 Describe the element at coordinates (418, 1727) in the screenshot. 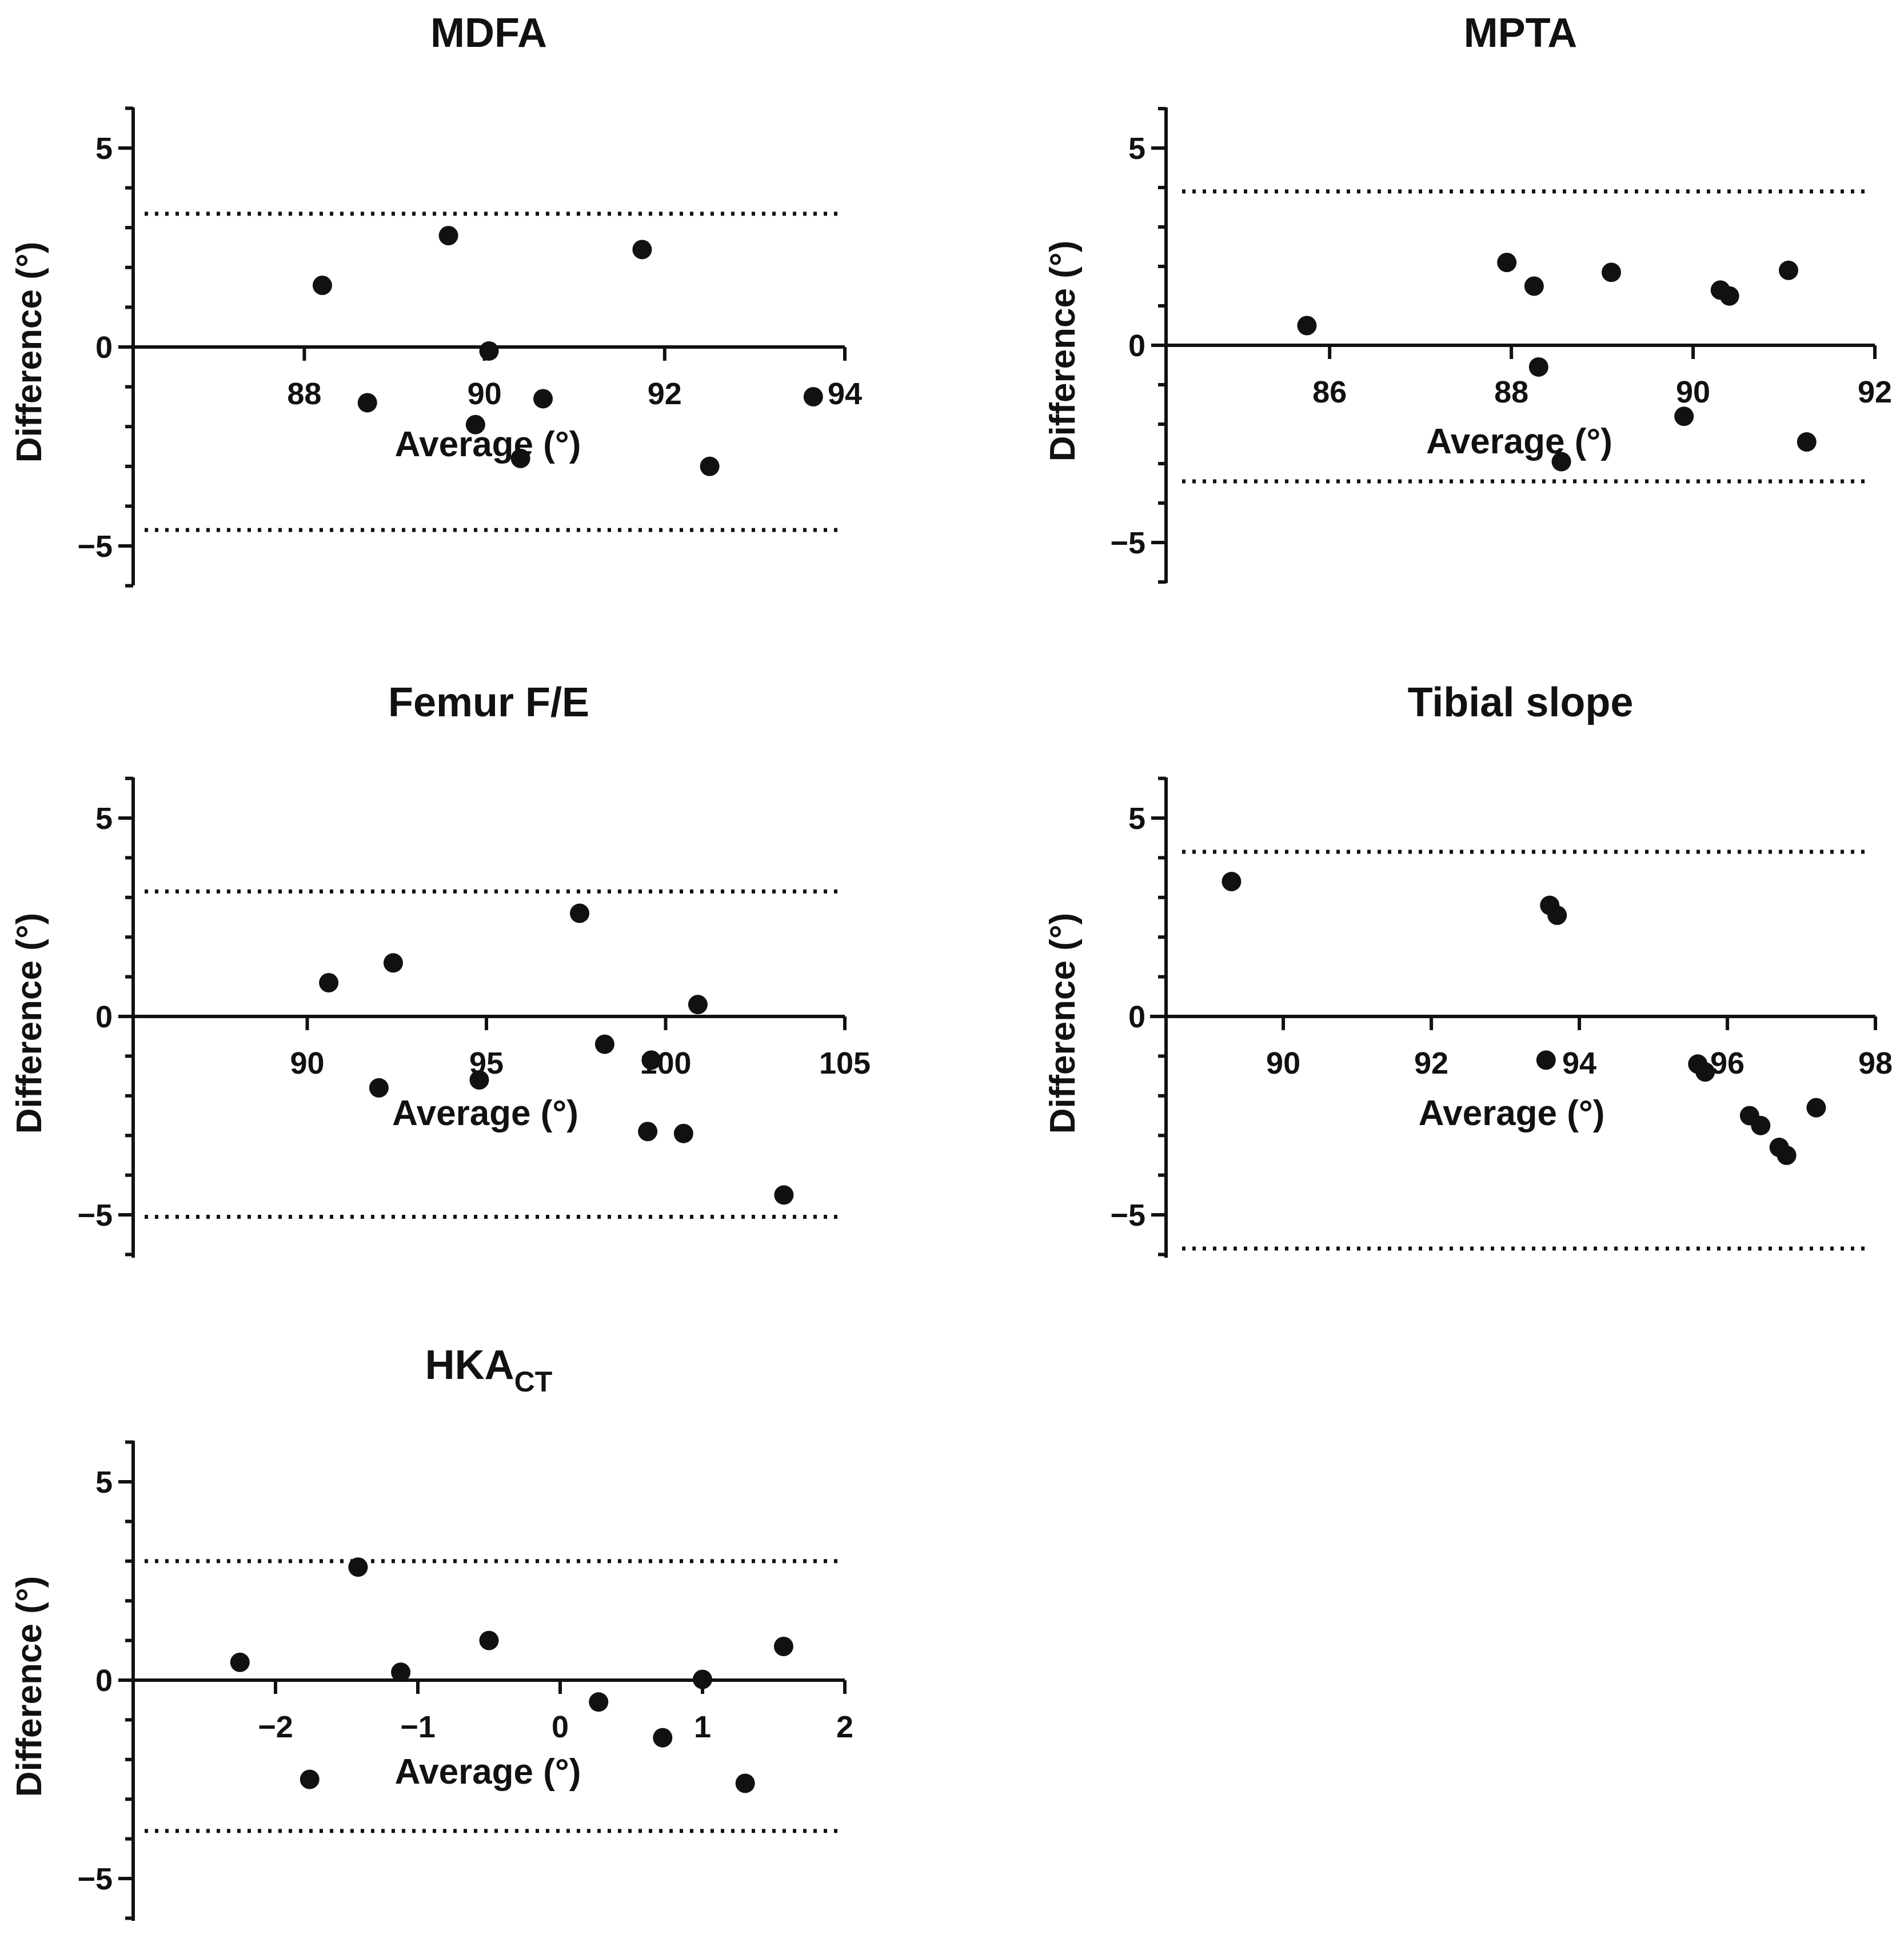

I see `x-tick-label: −1` at that location.